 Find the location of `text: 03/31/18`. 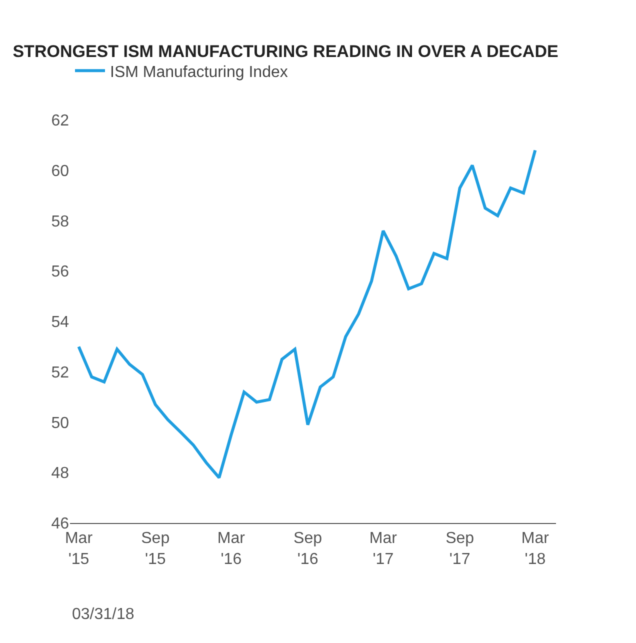

text: 03/31/18 is located at coordinates (103, 614).